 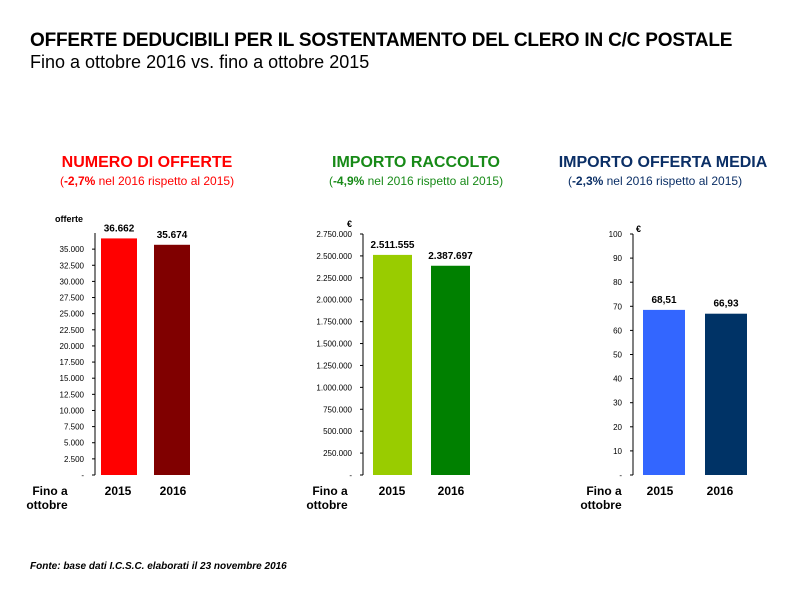 I want to click on y-tick-label: 27.500, so click(x=72, y=298).